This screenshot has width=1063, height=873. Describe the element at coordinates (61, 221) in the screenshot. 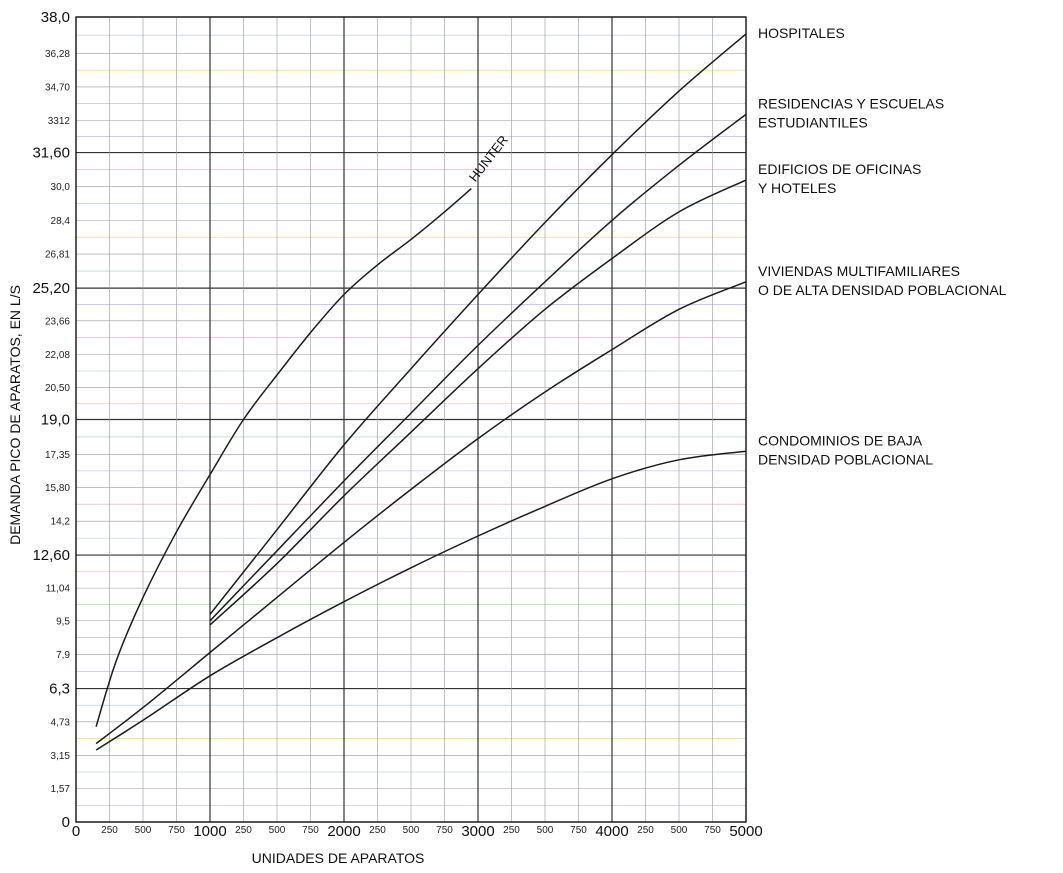

I see `y-tick-label: 28,4` at that location.